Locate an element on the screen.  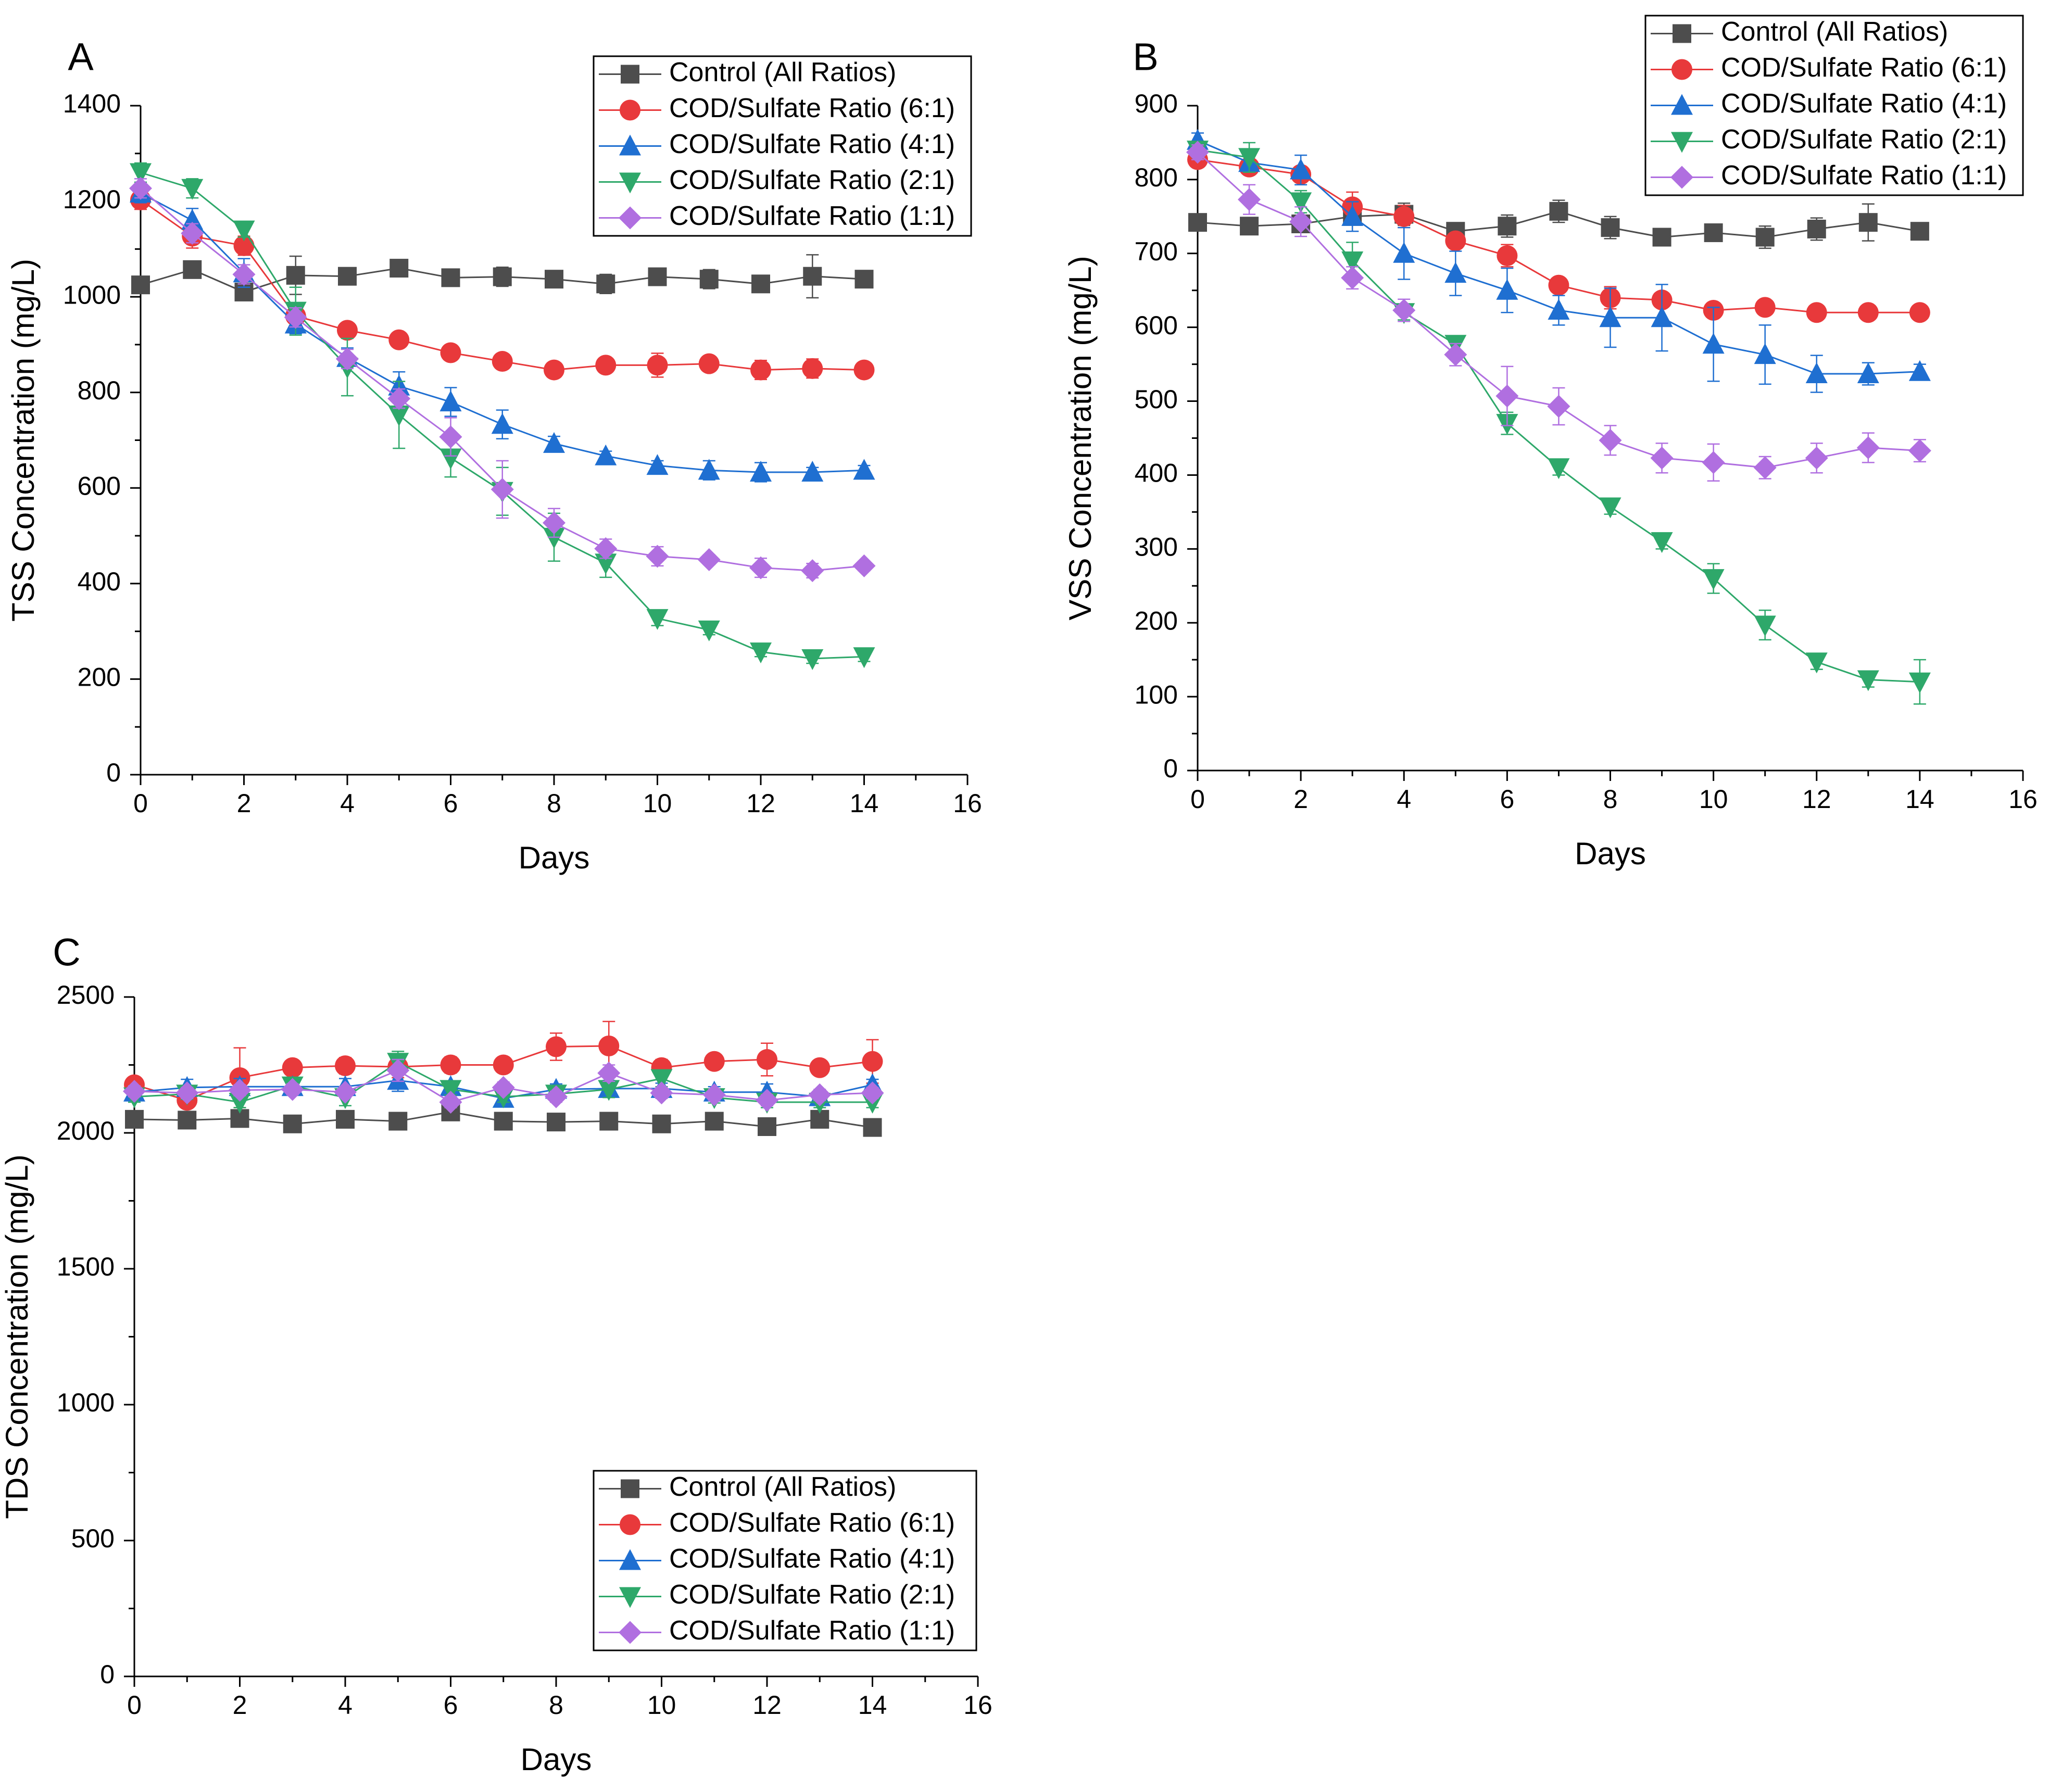
x-tick-label: 14 is located at coordinates (1920, 799).